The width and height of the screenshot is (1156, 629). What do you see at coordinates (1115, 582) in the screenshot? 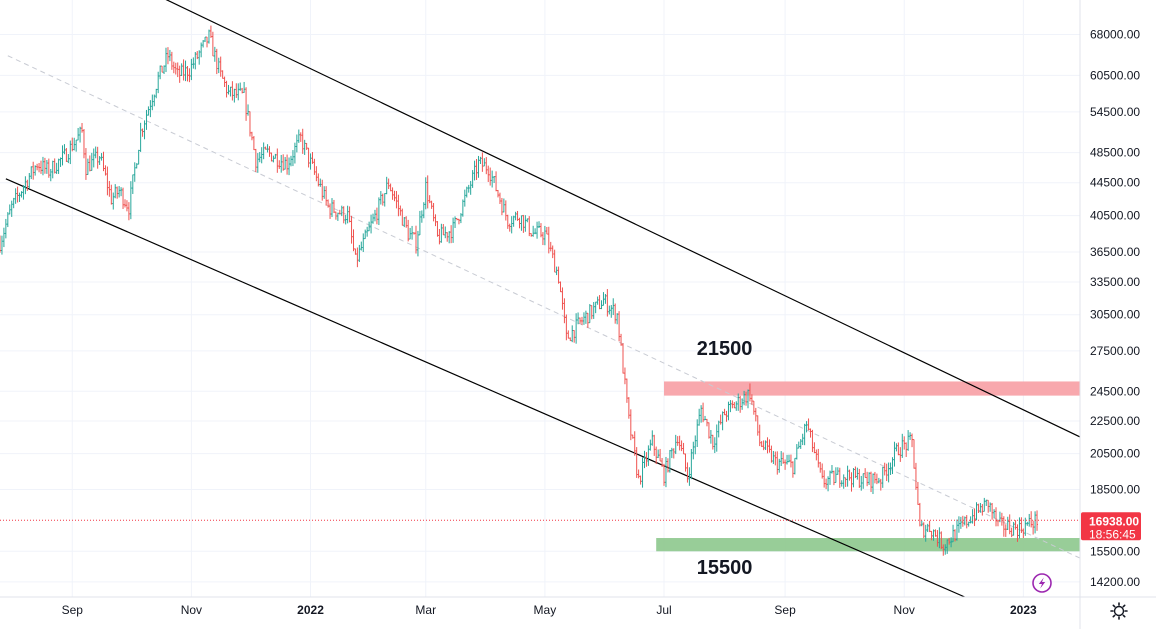
I see `price-tick-label: 14200.00` at bounding box center [1115, 582].